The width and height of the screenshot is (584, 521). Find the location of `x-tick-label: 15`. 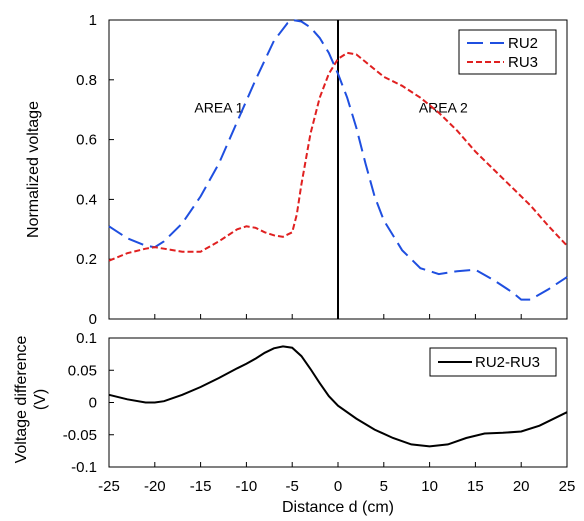

x-tick-label: 15 is located at coordinates (475, 486).